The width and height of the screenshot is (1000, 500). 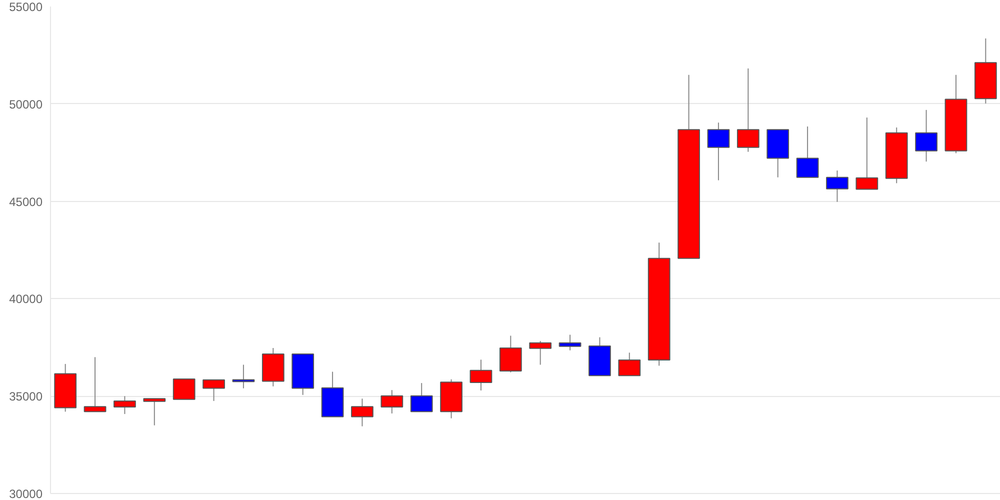 I want to click on y-tick-label: 55000, so click(x=26, y=7).